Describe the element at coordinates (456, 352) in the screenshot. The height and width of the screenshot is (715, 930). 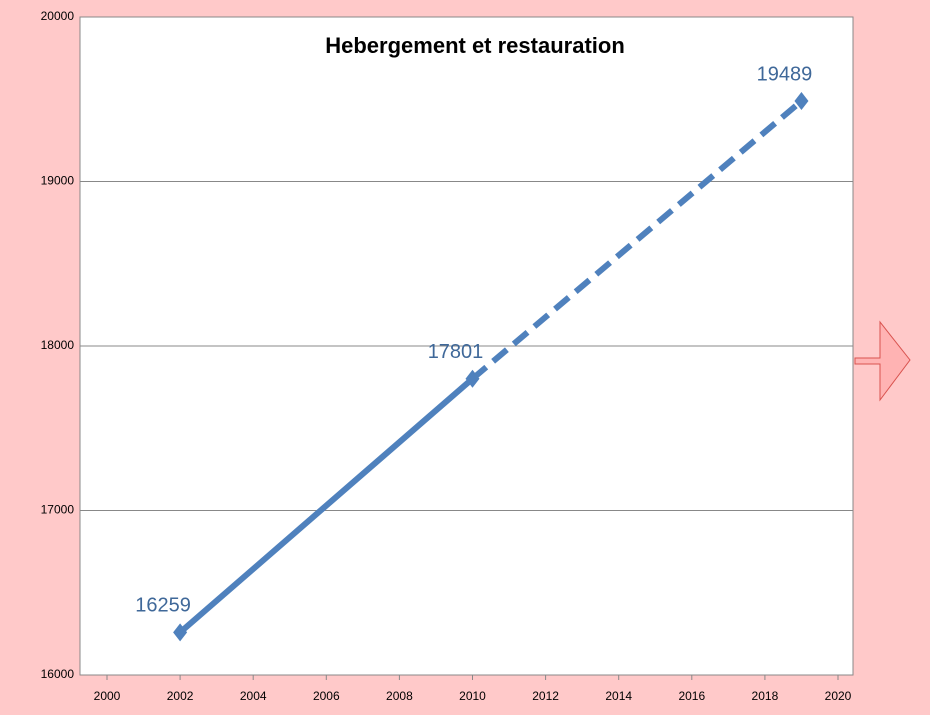
I see `data-label: 17801` at that location.